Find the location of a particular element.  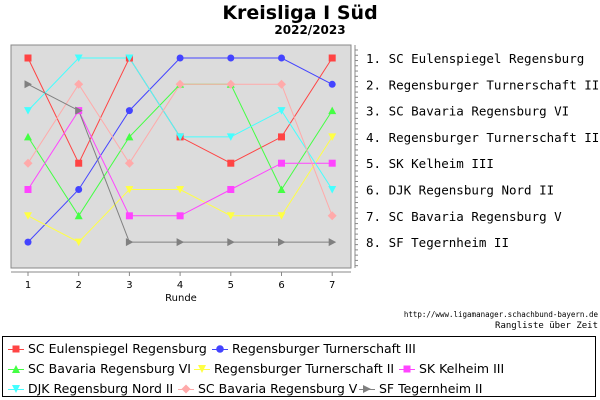

legend-label: SC Bavaria Regensburg VI is located at coordinates (109, 368).